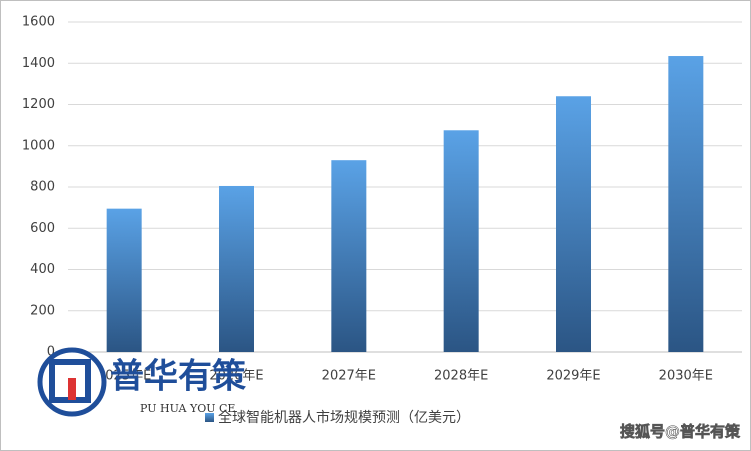 This screenshot has width=751, height=451. I want to click on y-tick-label: 1400, so click(38, 63).